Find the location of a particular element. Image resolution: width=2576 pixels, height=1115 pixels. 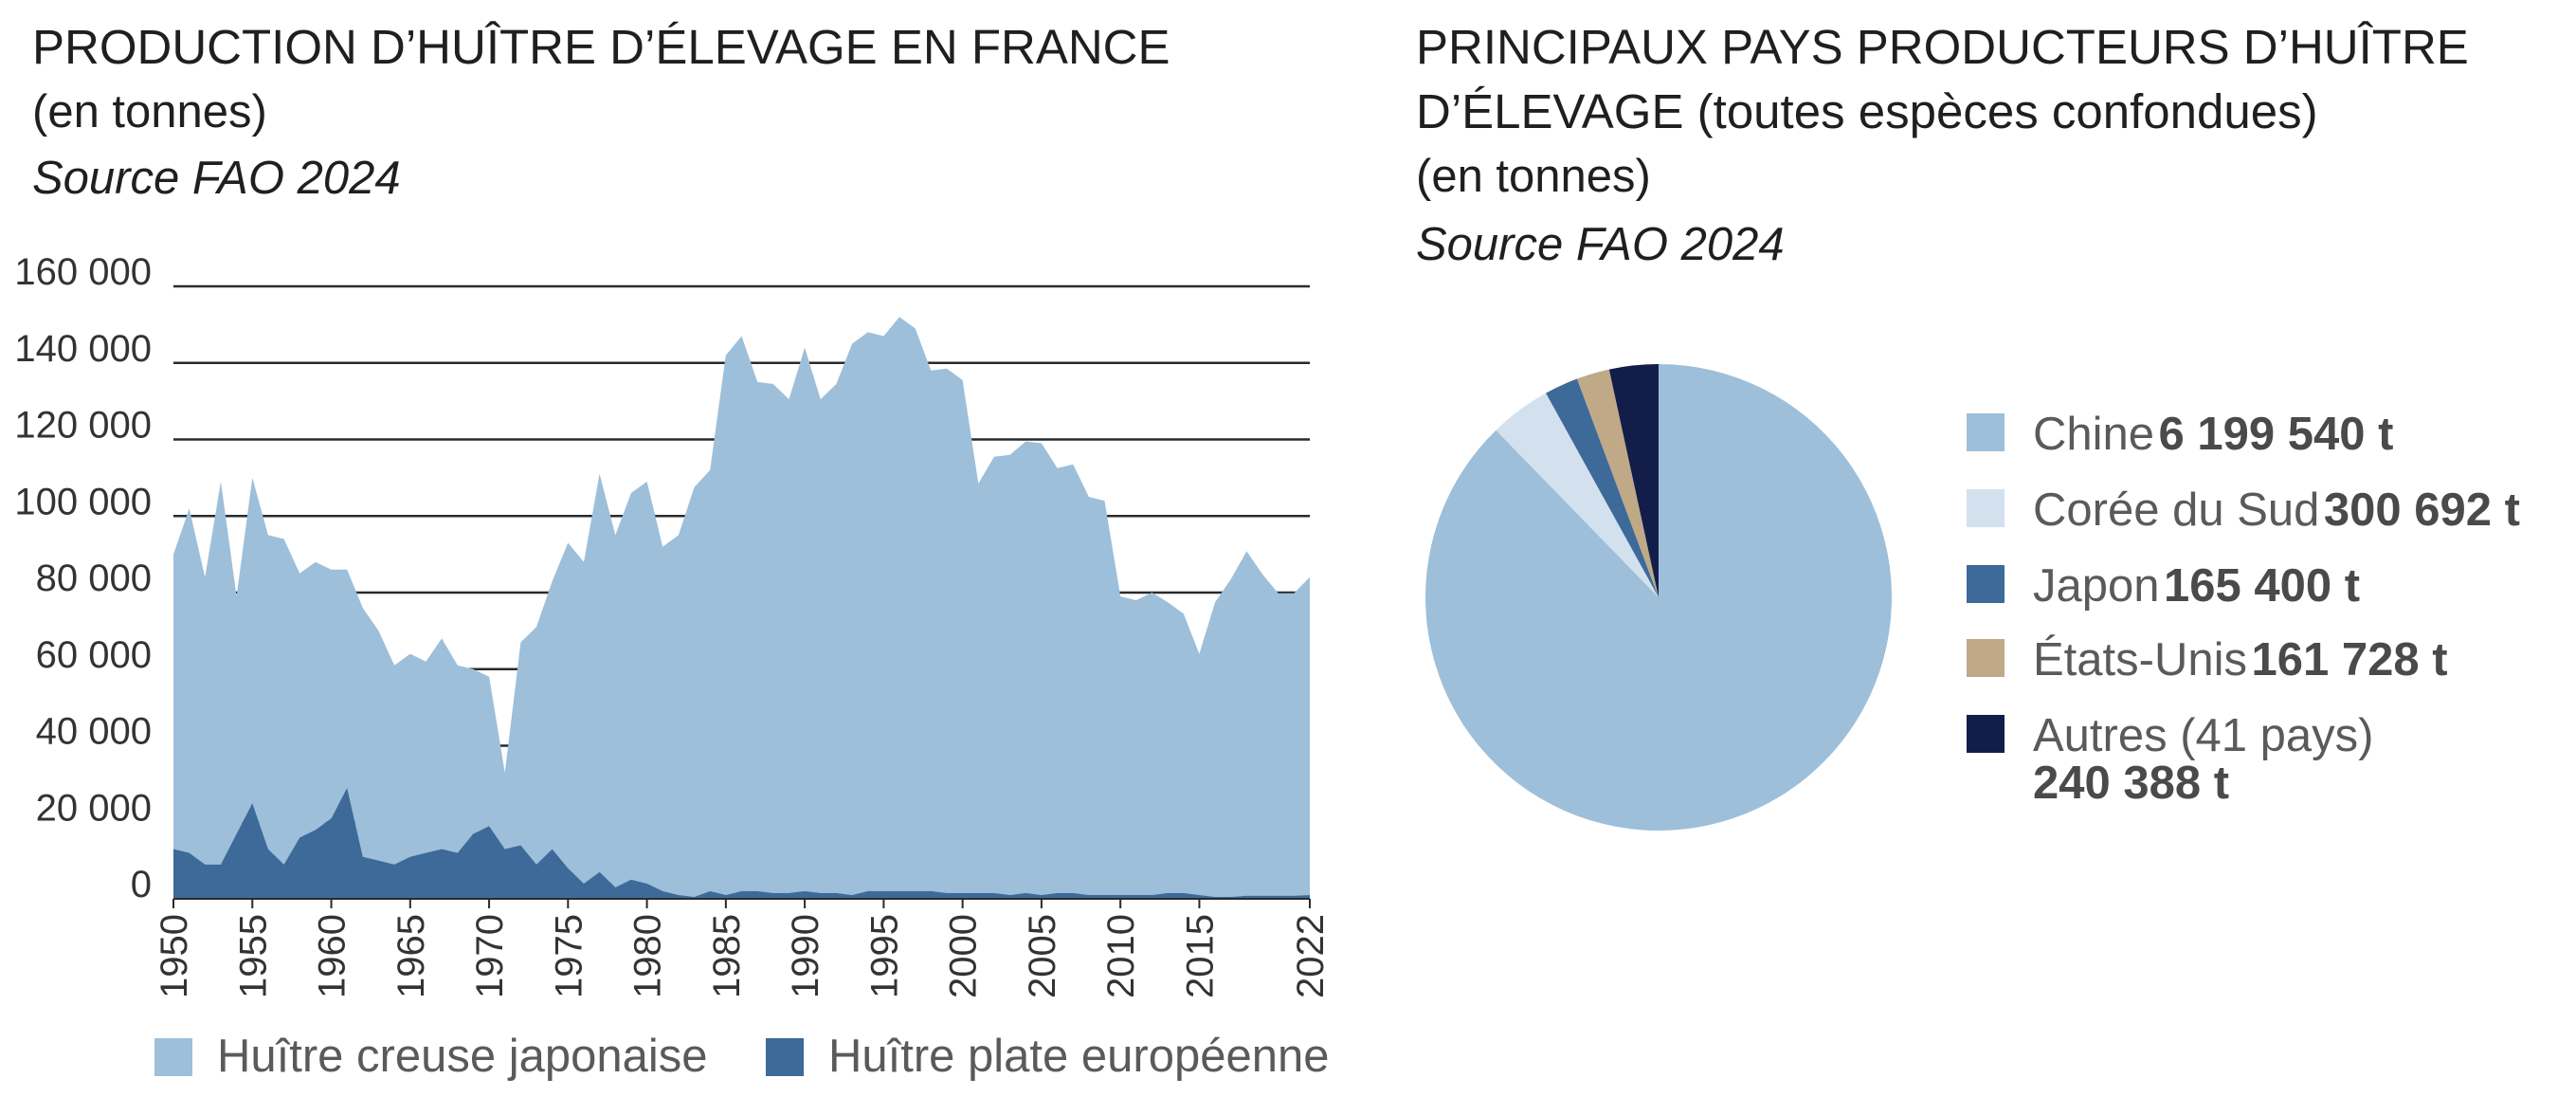

legend-country: Autres (41 pays) is located at coordinates (2203, 735).